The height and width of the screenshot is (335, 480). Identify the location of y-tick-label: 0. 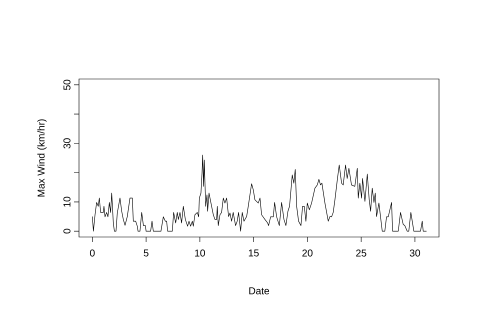
(66, 231).